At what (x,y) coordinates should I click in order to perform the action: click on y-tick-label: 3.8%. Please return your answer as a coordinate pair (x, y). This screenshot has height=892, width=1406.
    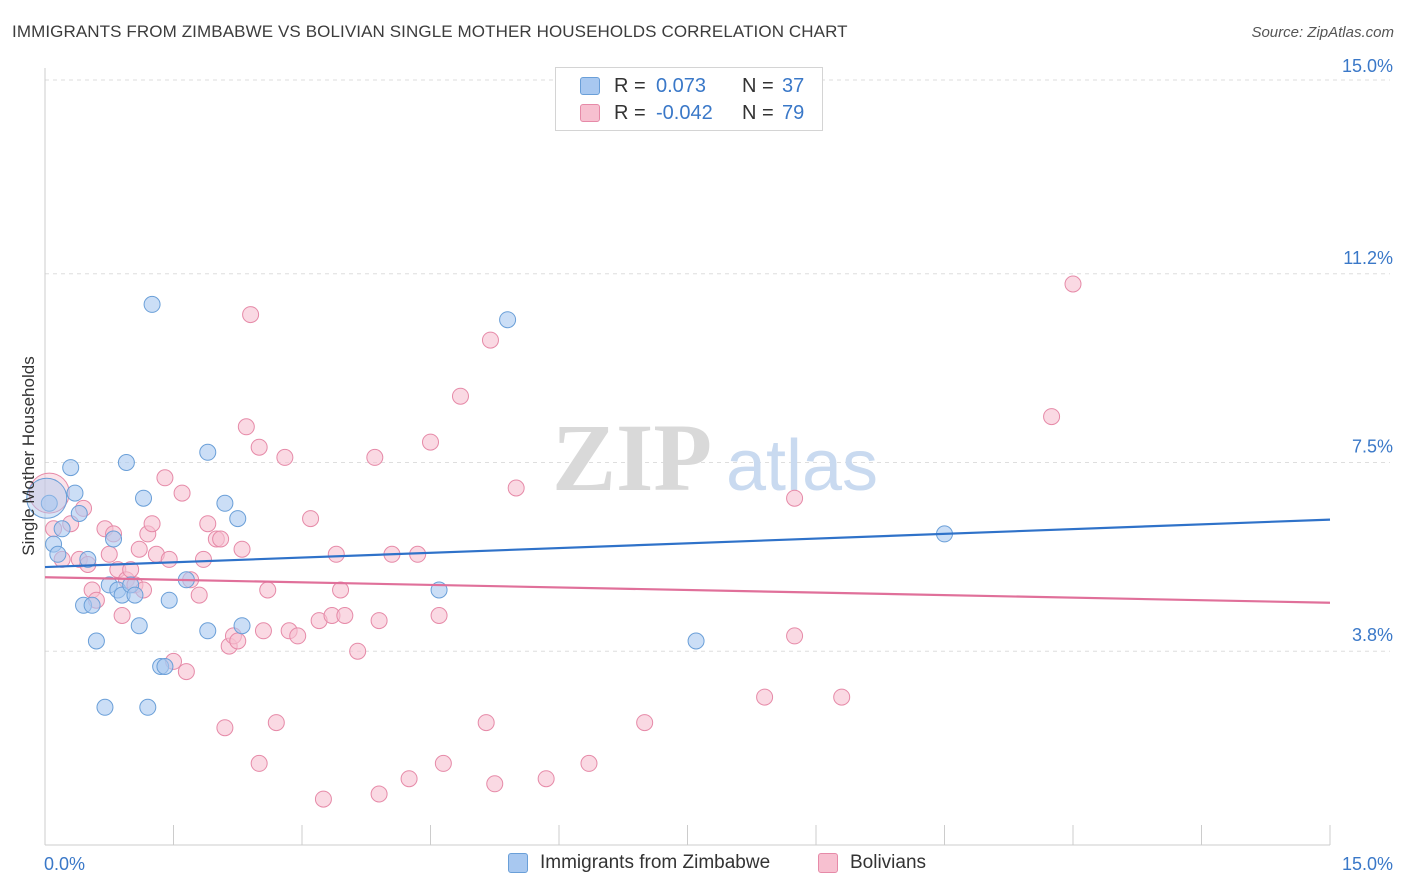
    Looking at the image, I should click on (1372, 635).